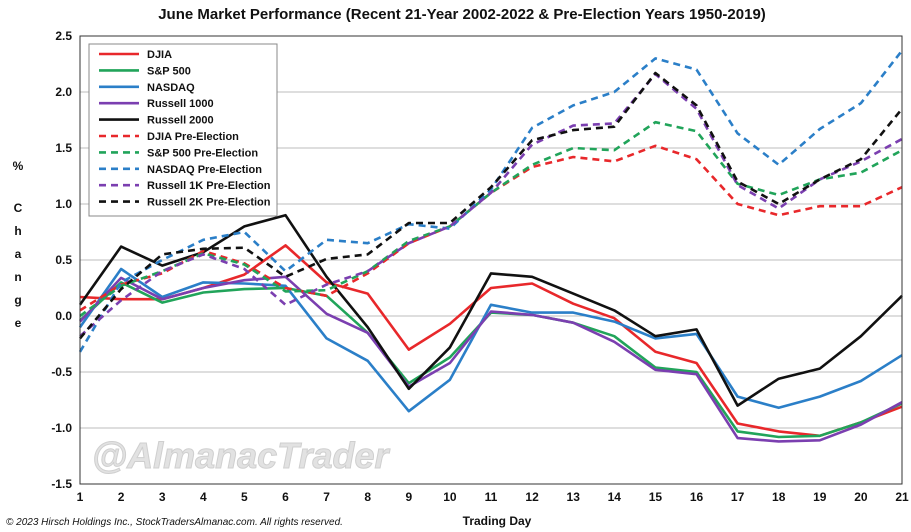  What do you see at coordinates (697, 497) in the screenshot?
I see `x-tick-label: 16` at bounding box center [697, 497].